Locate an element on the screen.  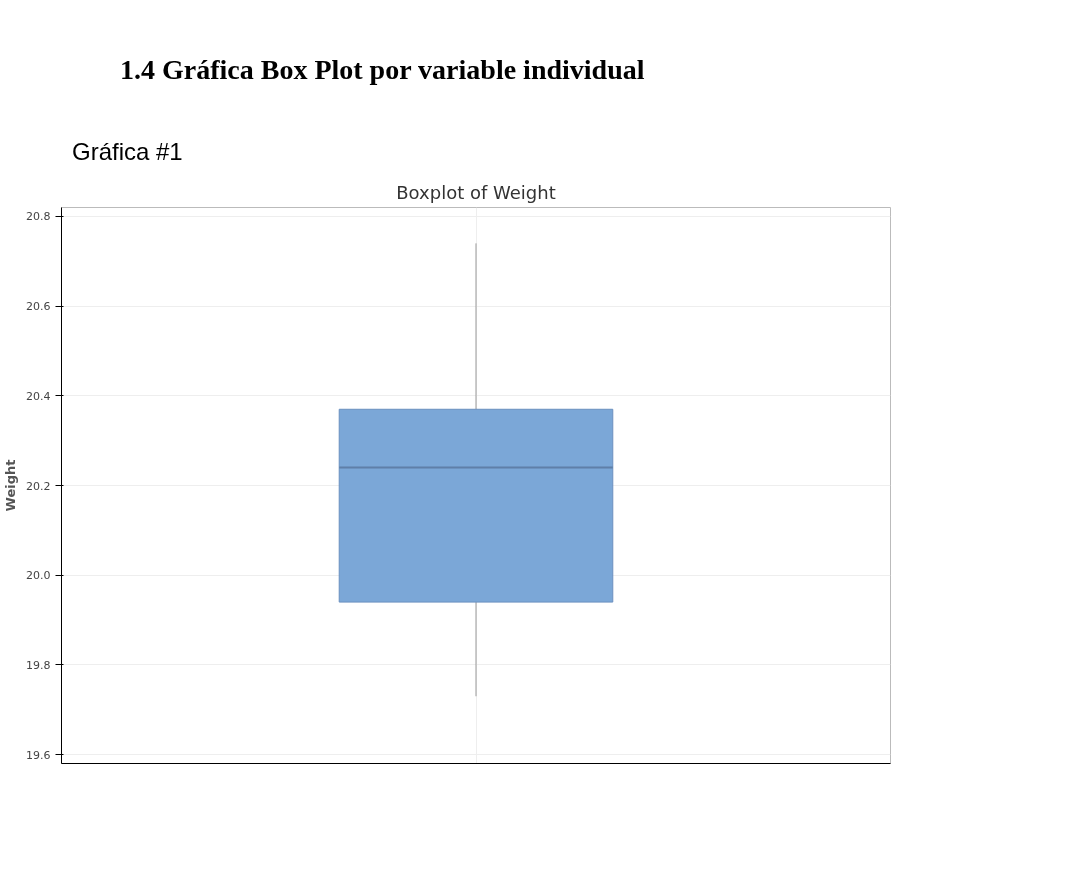
text: Gráfica #1 is located at coordinates (127, 152).